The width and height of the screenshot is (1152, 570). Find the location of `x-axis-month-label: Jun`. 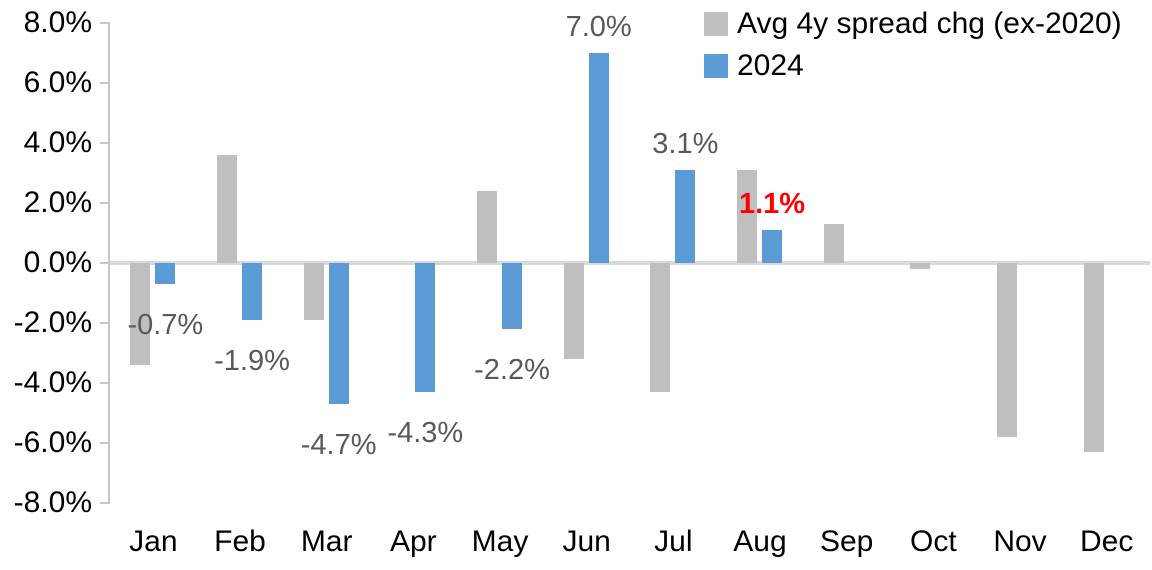

x-axis-month-label: Jun is located at coordinates (586, 541).